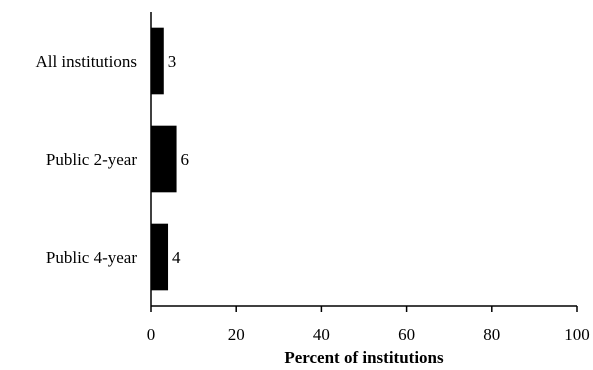  What do you see at coordinates (491, 334) in the screenshot?
I see `x-tick-label: 80` at bounding box center [491, 334].